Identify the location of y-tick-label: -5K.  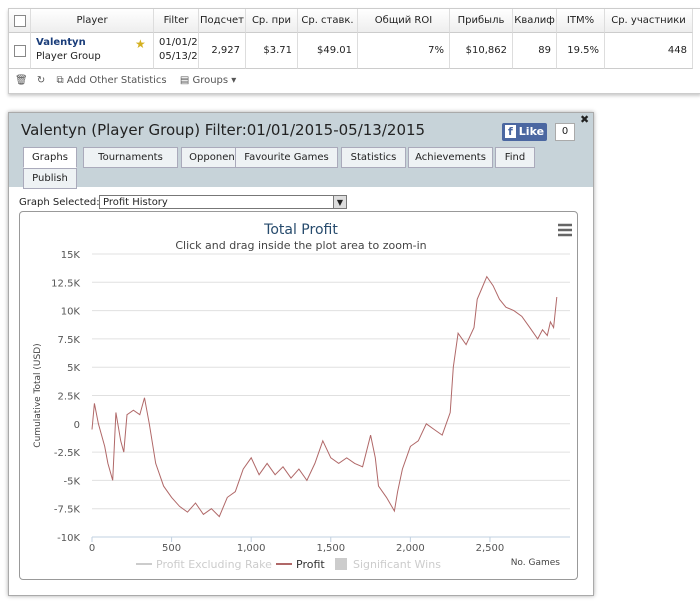
(71, 481).